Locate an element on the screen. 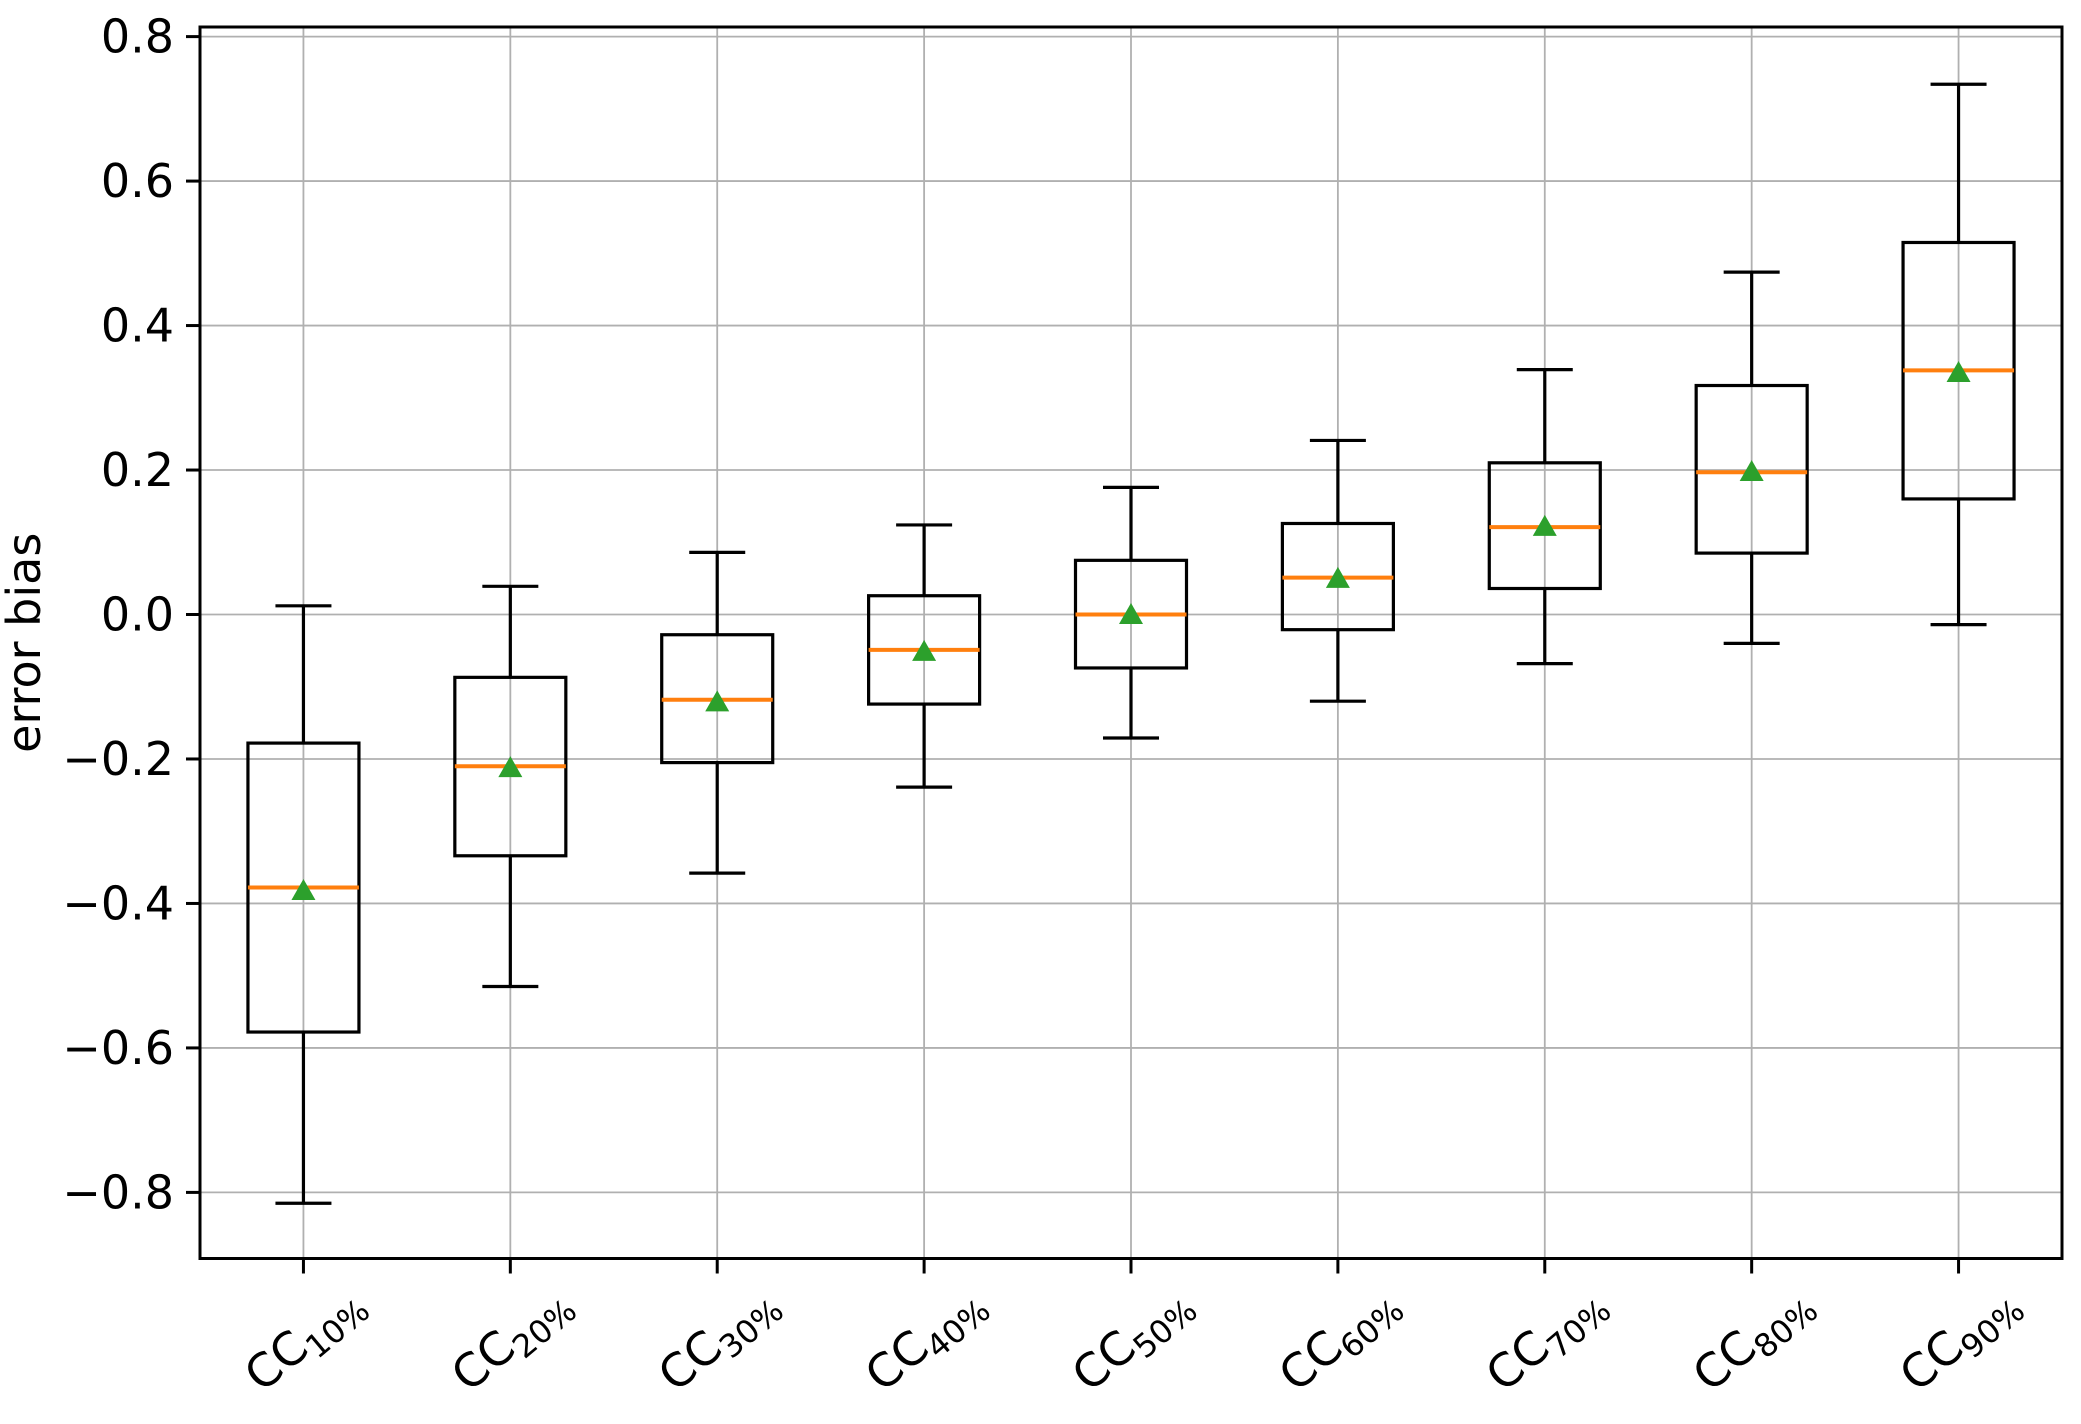 The width and height of the screenshot is (2081, 1424). y-tick-label: −0.2 is located at coordinates (118, 759).